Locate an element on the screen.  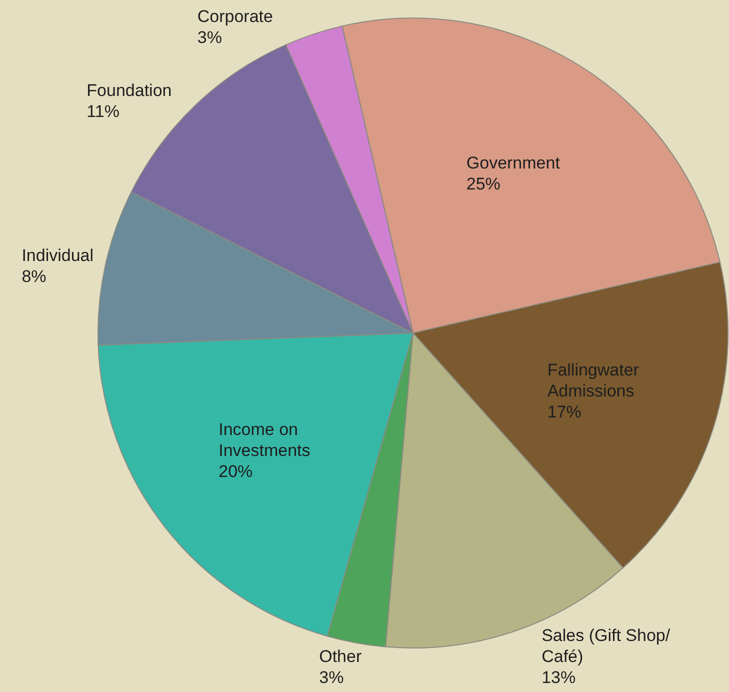
data-label: 20% is located at coordinates (235, 472).